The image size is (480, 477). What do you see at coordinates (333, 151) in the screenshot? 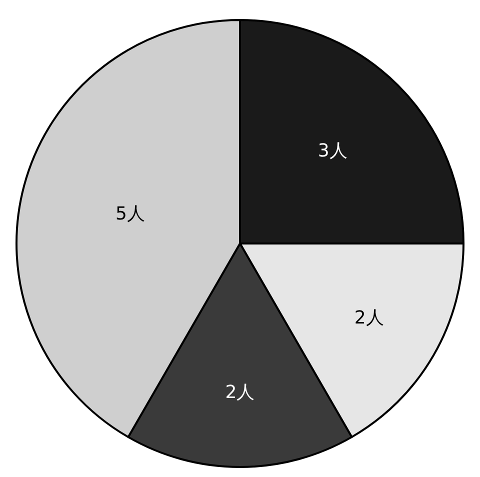
I see `data-label: 3人` at bounding box center [333, 151].